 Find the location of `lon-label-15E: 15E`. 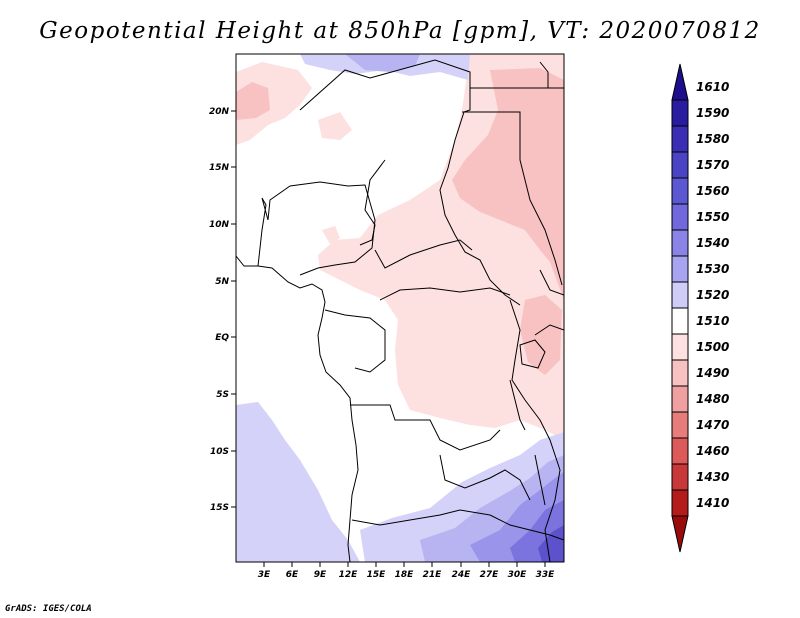

lon-label-15E: 15E is located at coordinates (377, 575).